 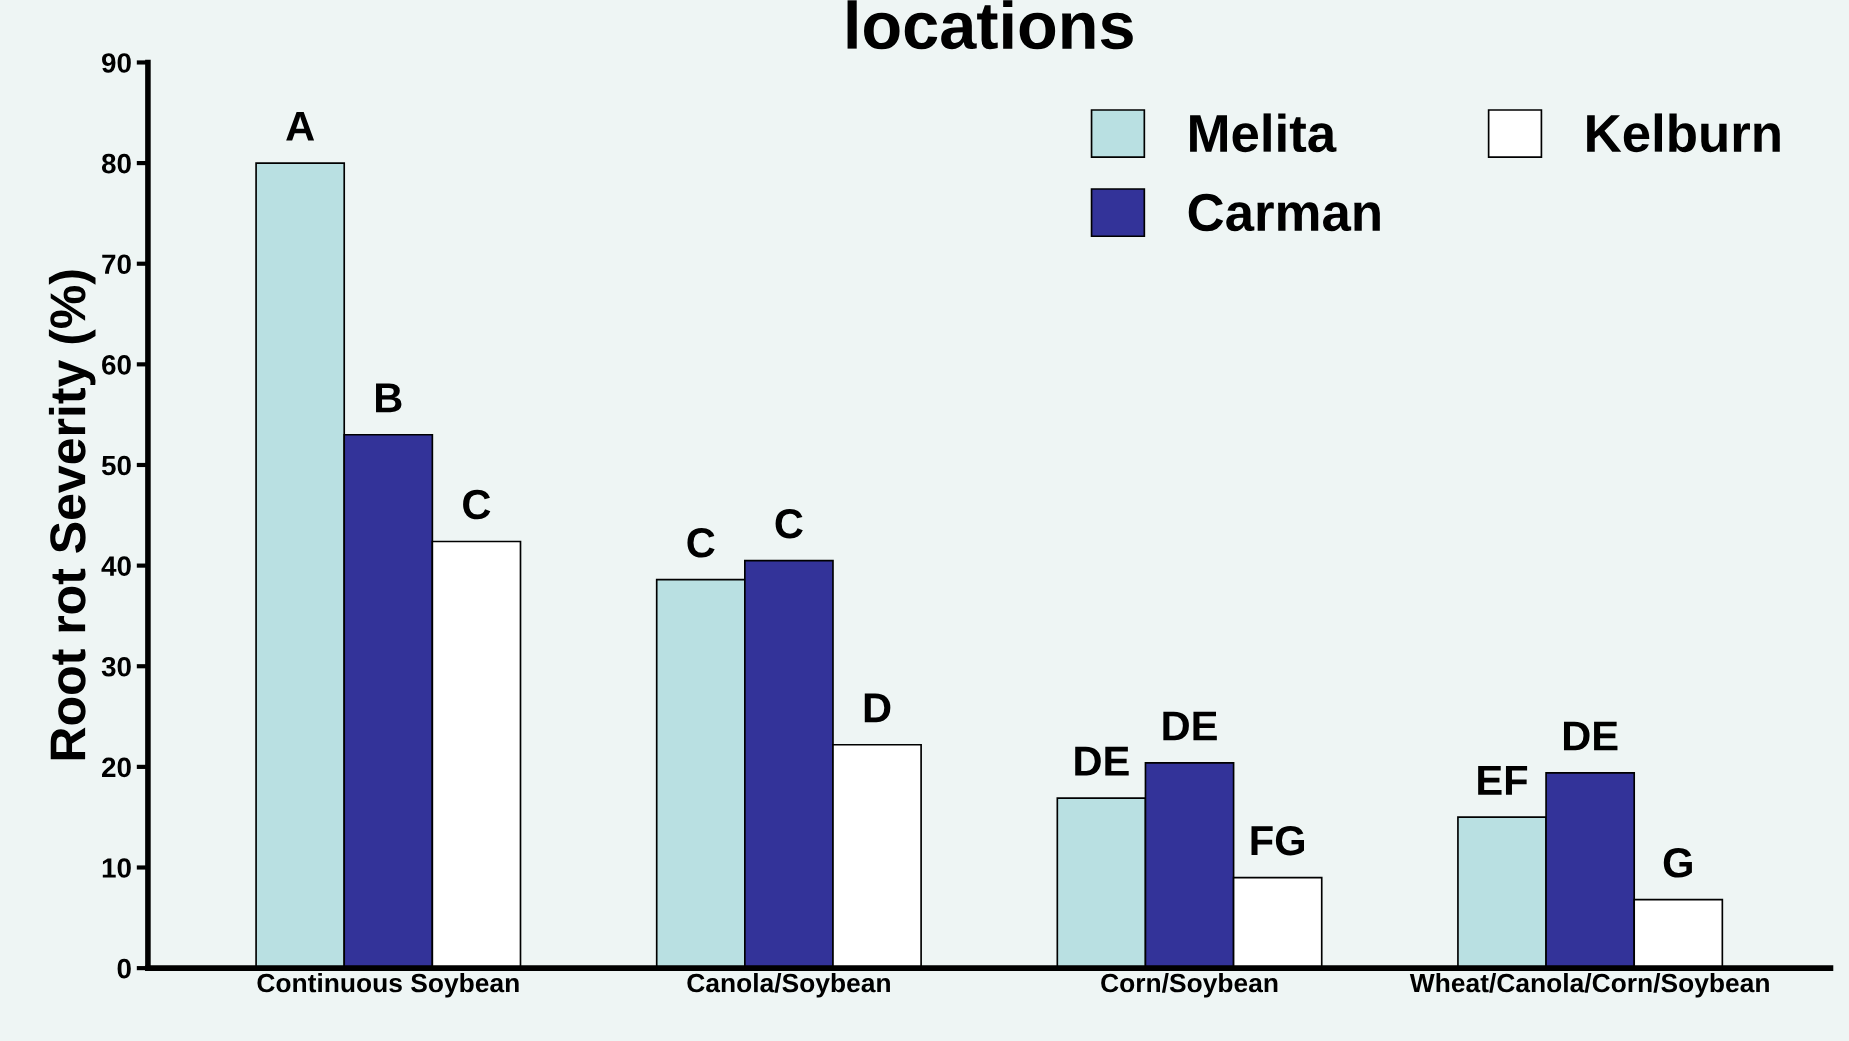 I want to click on x-tick-label: Wheat/Canola/Corn/Soybean, so click(x=1589, y=985).